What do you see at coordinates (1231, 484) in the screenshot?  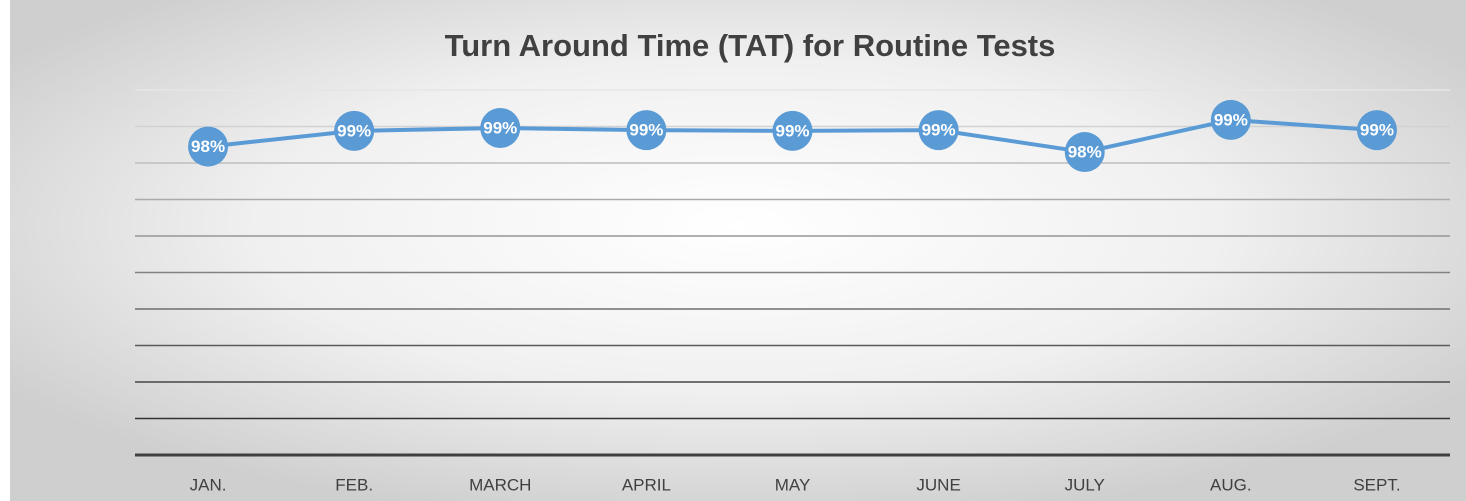 I see `x-tick-label: AUG.` at bounding box center [1231, 484].